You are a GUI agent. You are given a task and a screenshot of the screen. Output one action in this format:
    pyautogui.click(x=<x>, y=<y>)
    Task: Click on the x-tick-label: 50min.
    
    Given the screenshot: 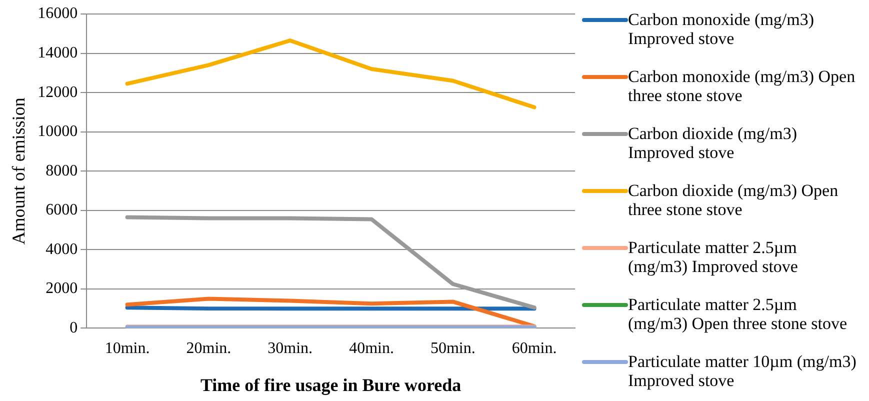 What is the action you would take?
    pyautogui.click(x=453, y=349)
    